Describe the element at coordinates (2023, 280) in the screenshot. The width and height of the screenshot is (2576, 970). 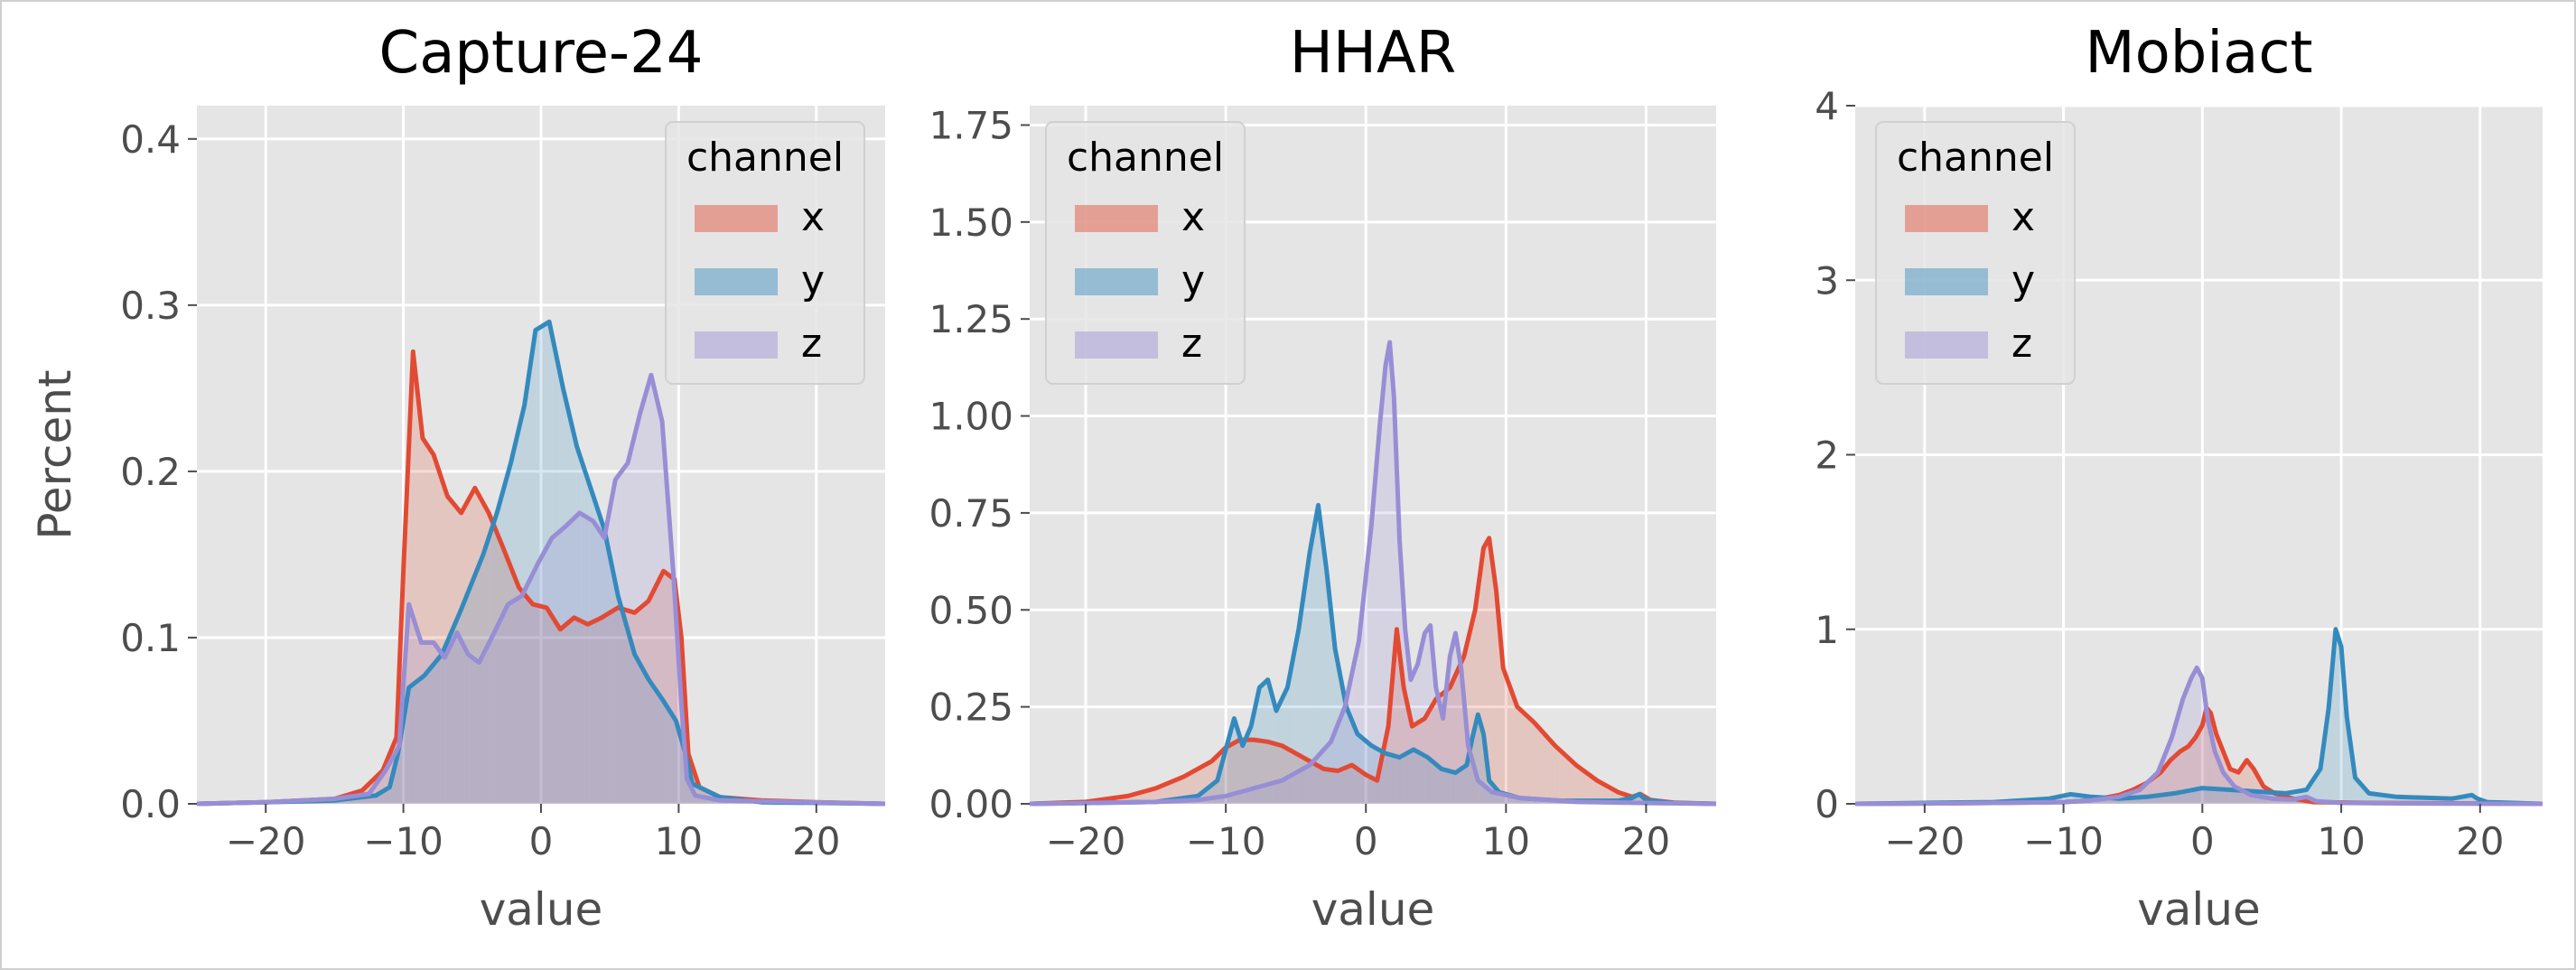
I see `legend-label-y: y` at that location.